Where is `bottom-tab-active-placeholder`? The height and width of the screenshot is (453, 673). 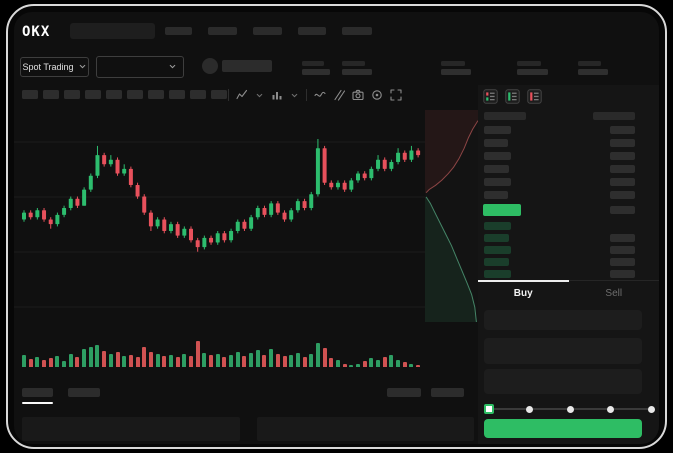
bottom-tab-active-placeholder is located at coordinates (37, 392).